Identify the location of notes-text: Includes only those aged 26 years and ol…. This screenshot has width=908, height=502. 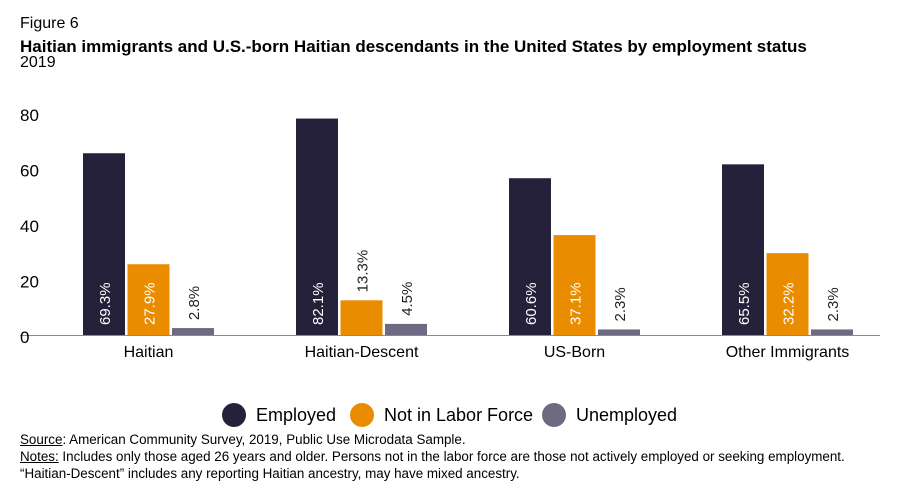
(432, 465).